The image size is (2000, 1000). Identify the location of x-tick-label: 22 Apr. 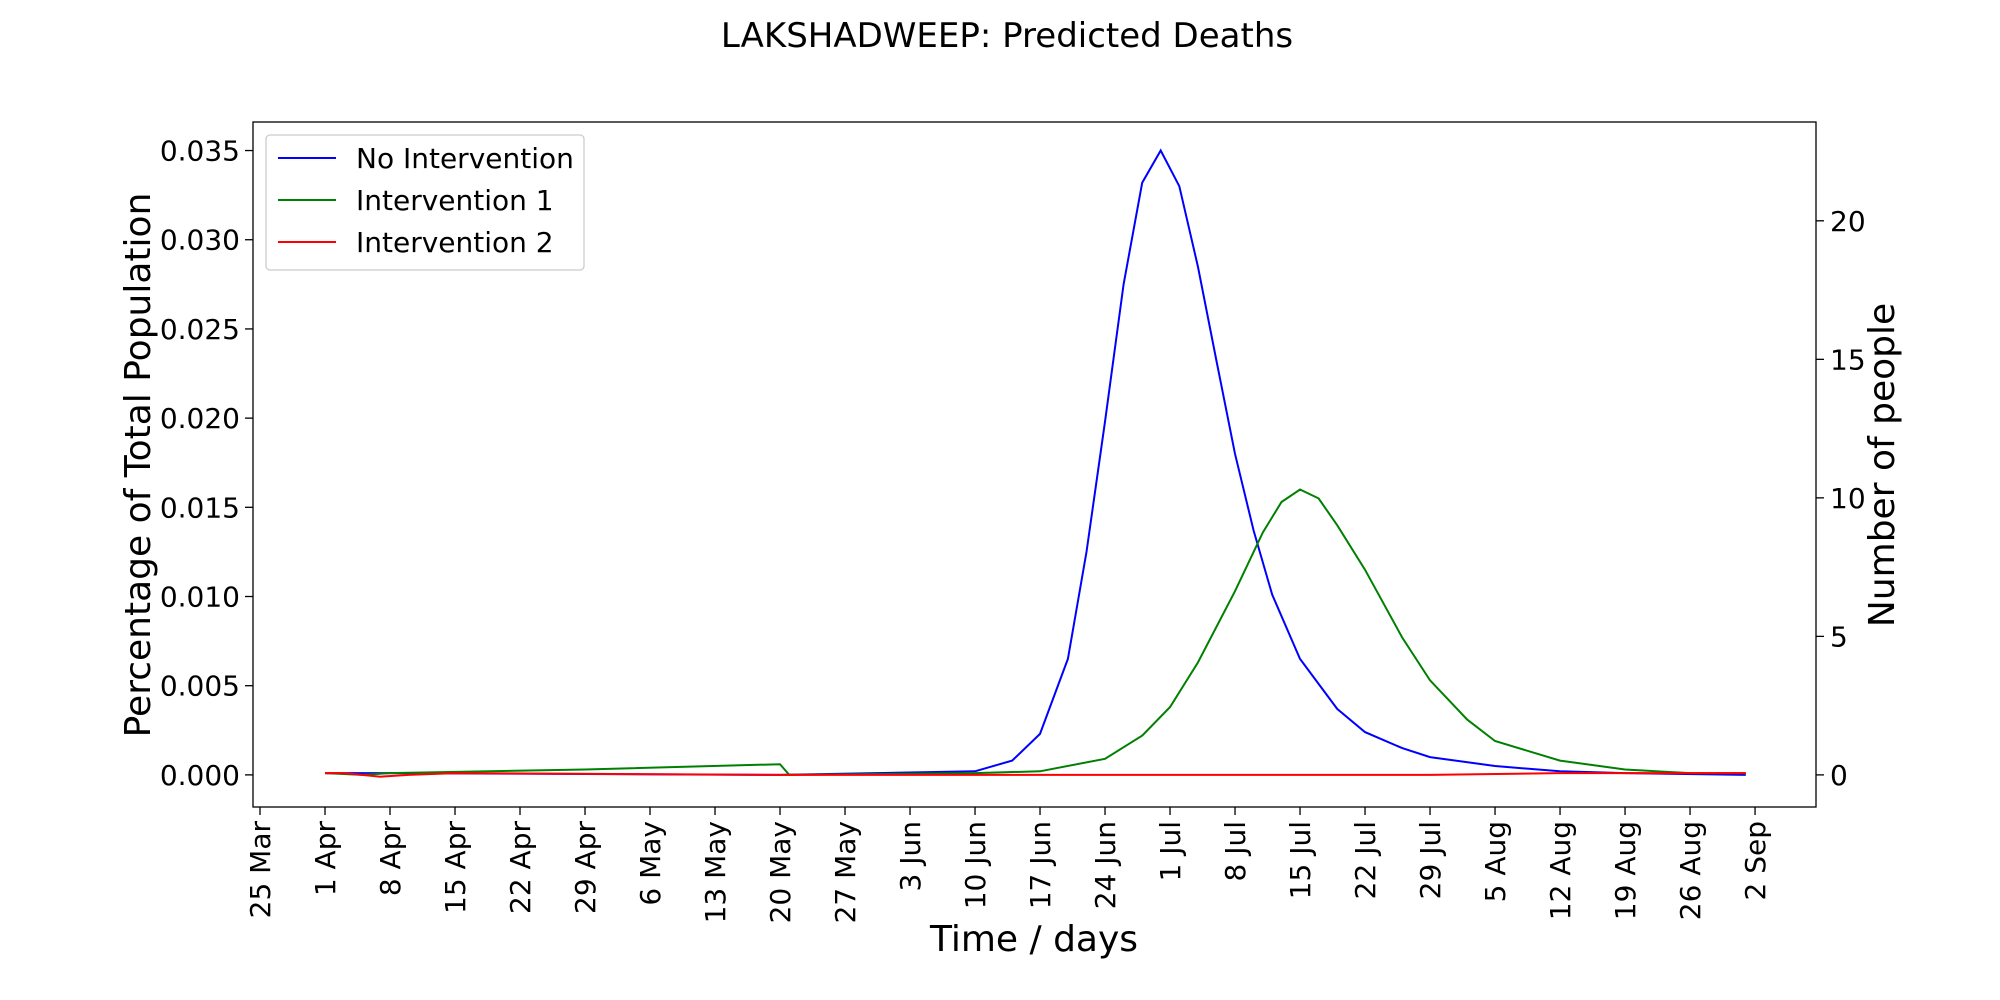
(520, 867).